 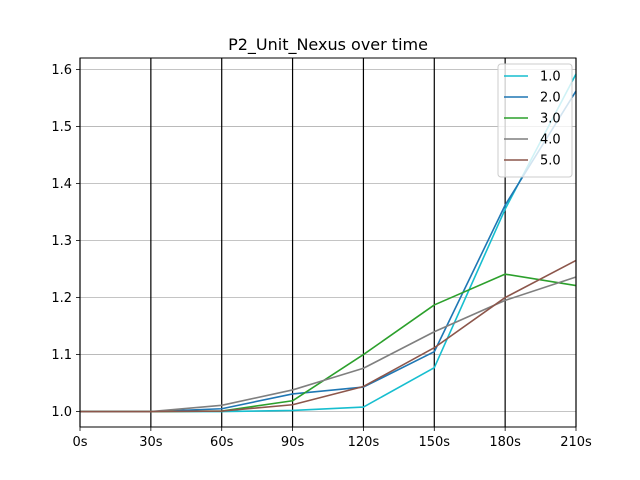 I want to click on legend-label-2: 2.0, so click(x=550, y=98).